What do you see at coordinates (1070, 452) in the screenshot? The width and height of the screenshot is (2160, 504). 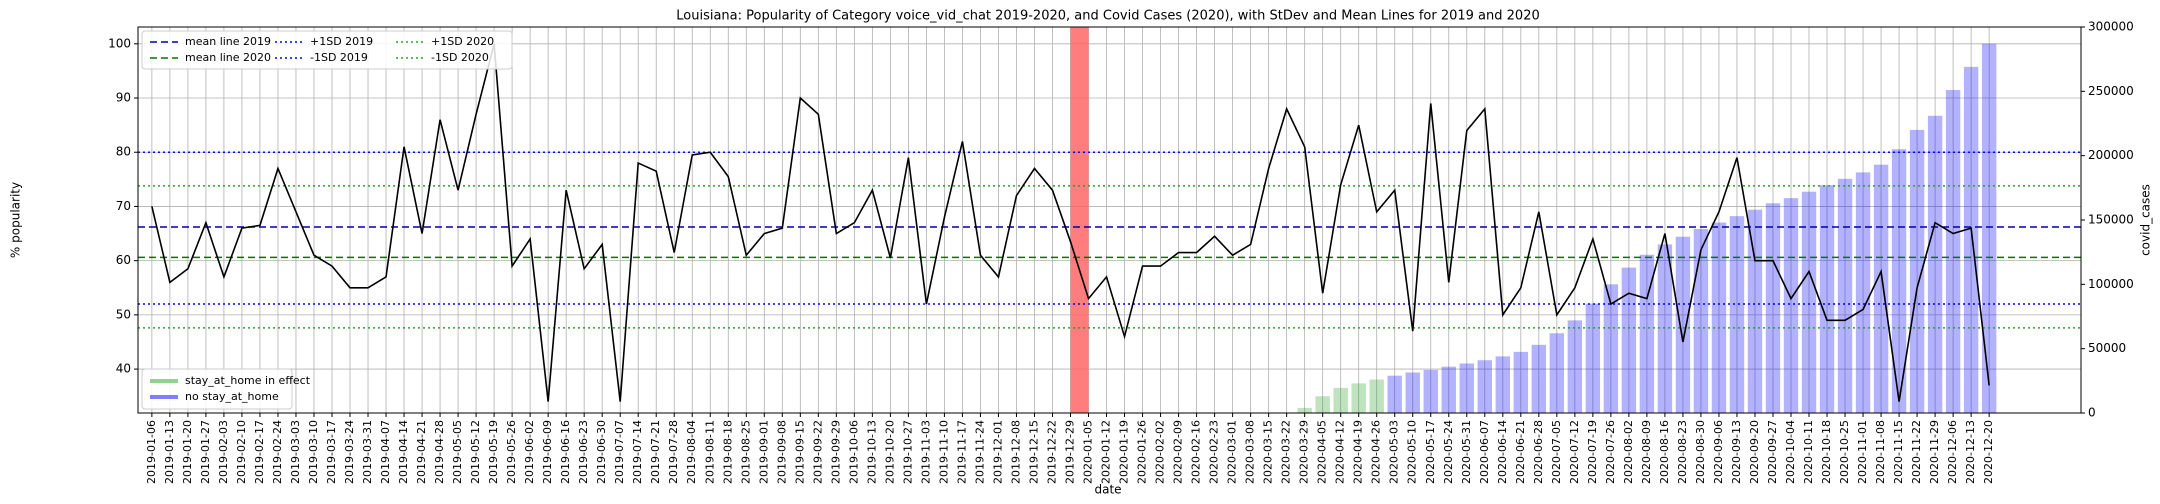 I see `x-tick-label: 2019-12-29` at bounding box center [1070, 452].